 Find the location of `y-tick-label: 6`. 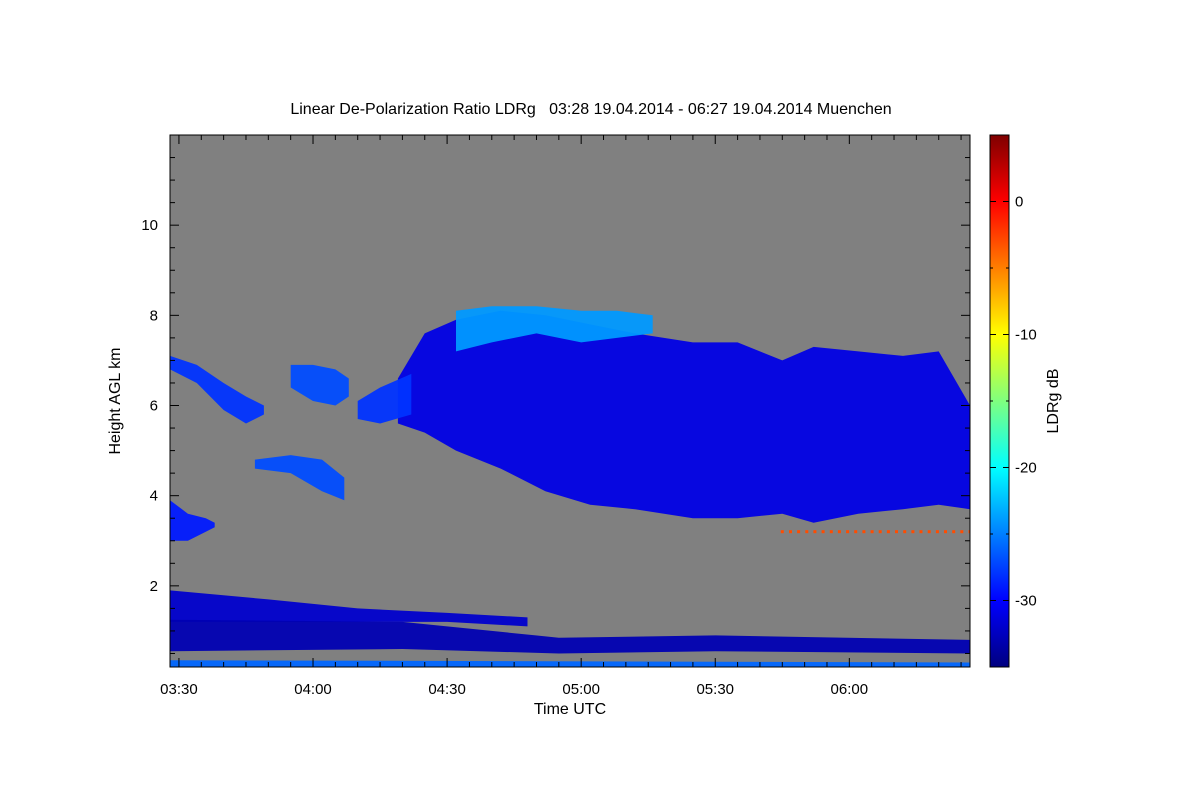

y-tick-label: 6 is located at coordinates (154, 406).